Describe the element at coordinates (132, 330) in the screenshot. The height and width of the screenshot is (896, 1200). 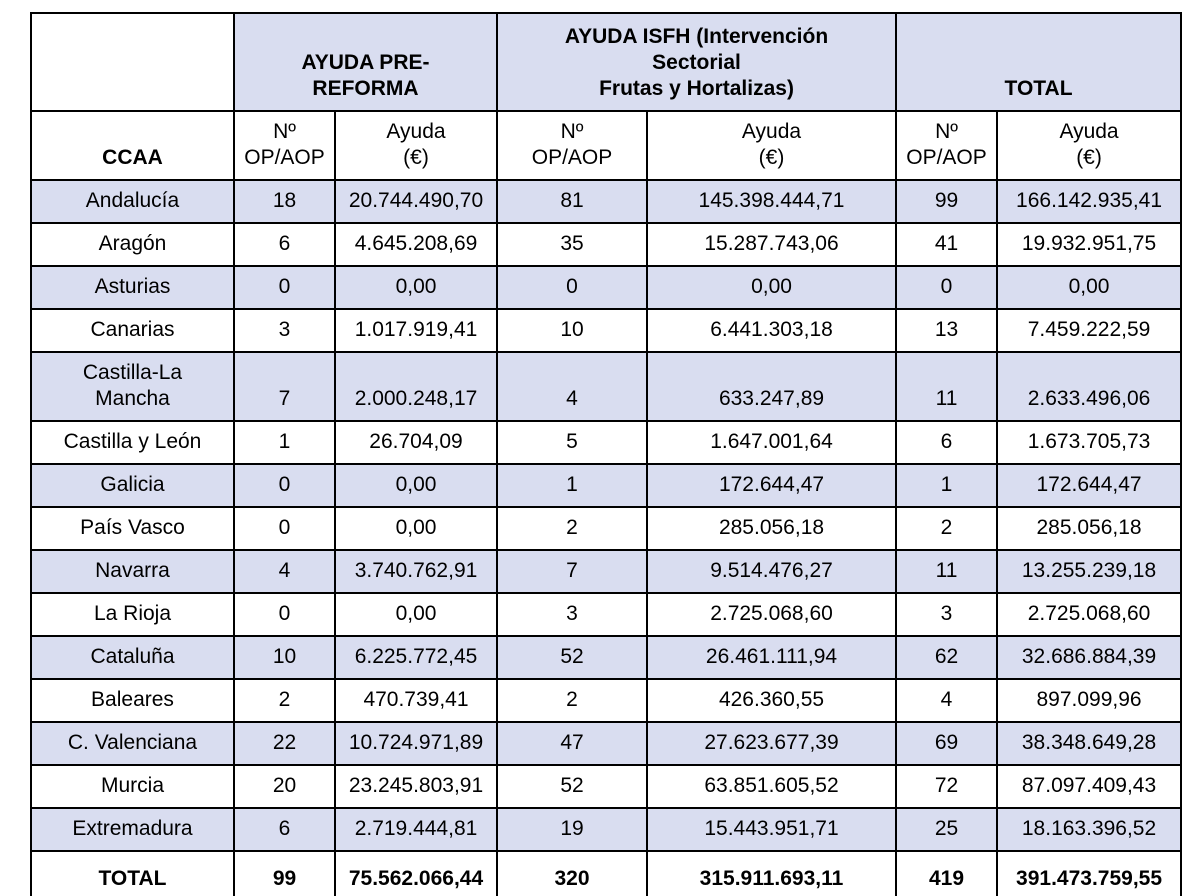
I see `ccaa-cell: Canarias` at that location.